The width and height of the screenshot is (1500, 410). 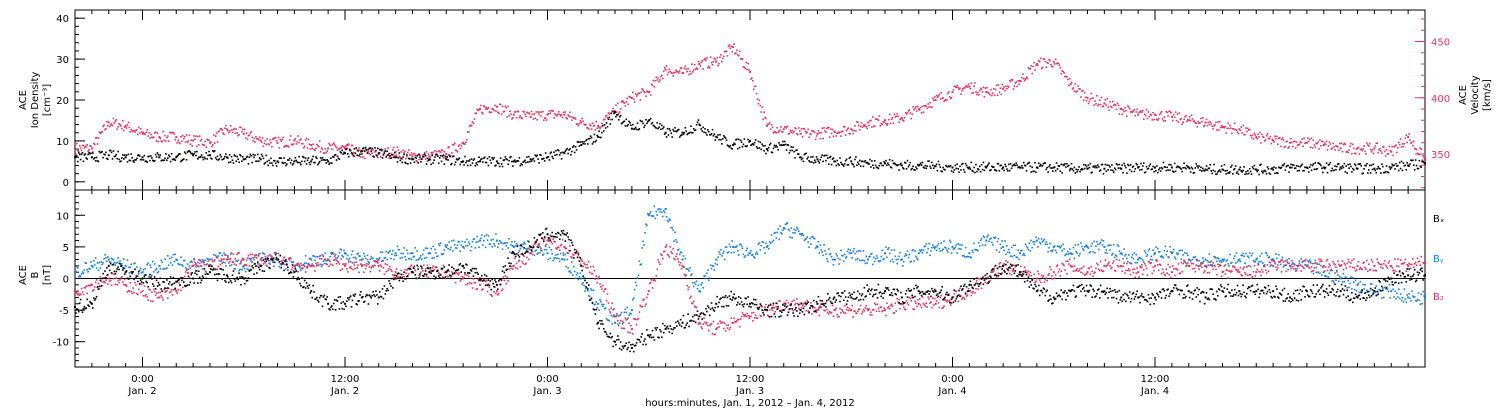 I want to click on velocity-point, so click(x=1003, y=88).